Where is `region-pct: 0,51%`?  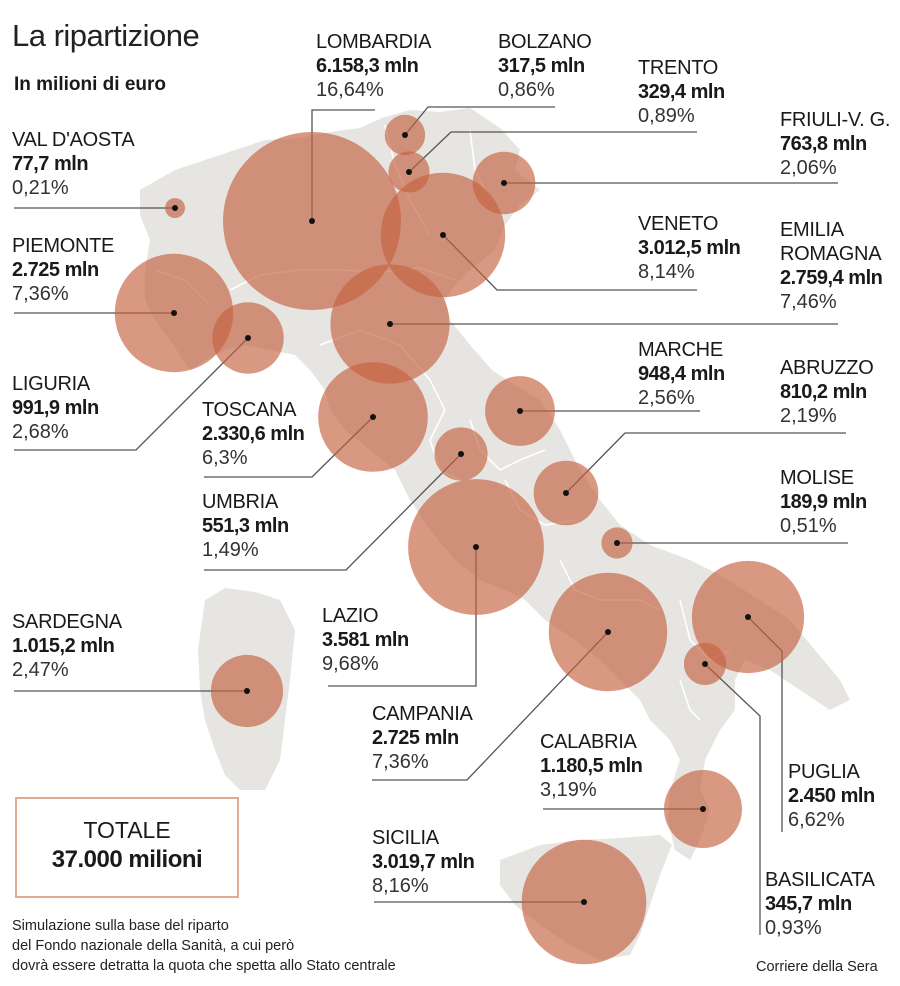 region-pct: 0,51% is located at coordinates (808, 526).